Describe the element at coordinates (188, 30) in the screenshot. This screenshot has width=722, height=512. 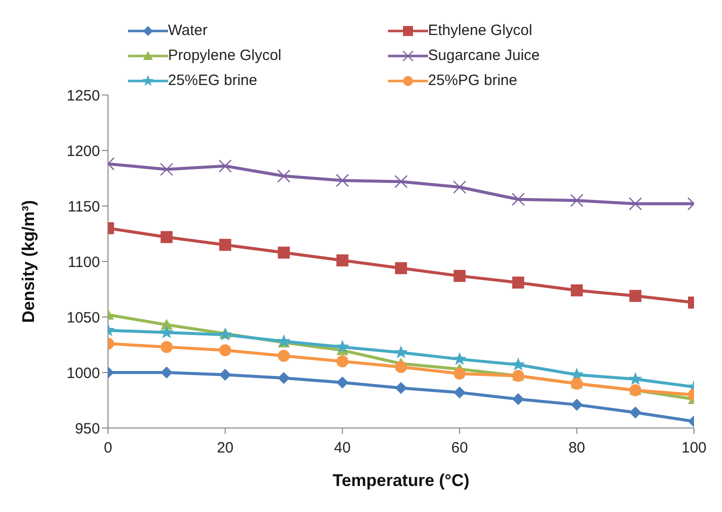
I see `legend-label: Water` at that location.